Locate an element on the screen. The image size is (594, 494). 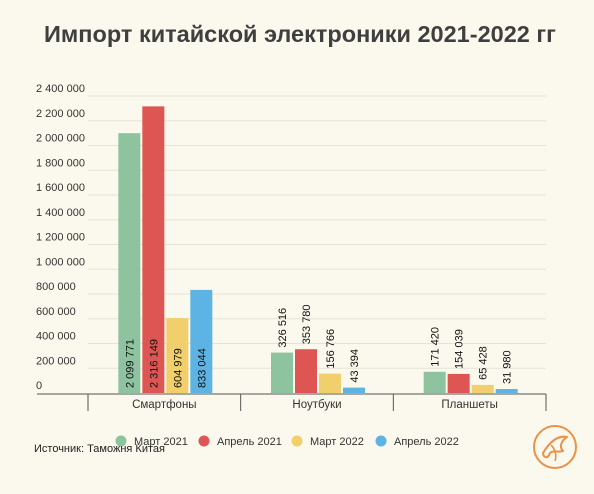
data-label: 154 039 is located at coordinates (460, 349).